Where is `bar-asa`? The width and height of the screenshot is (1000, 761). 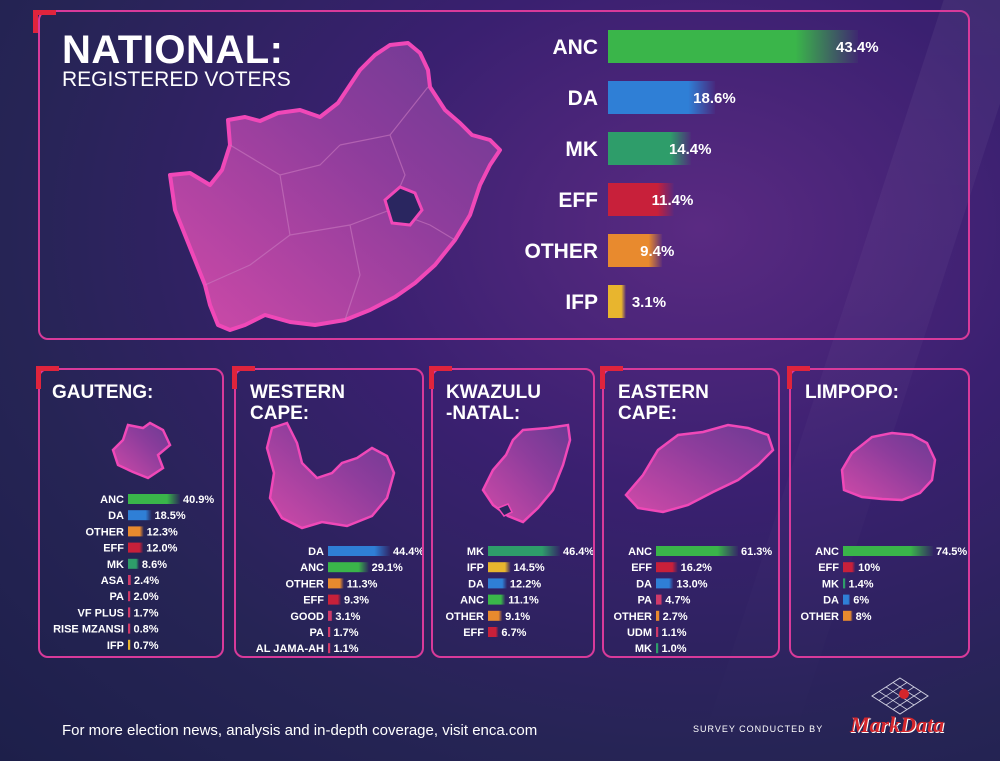
bar-asa is located at coordinates (130, 580).